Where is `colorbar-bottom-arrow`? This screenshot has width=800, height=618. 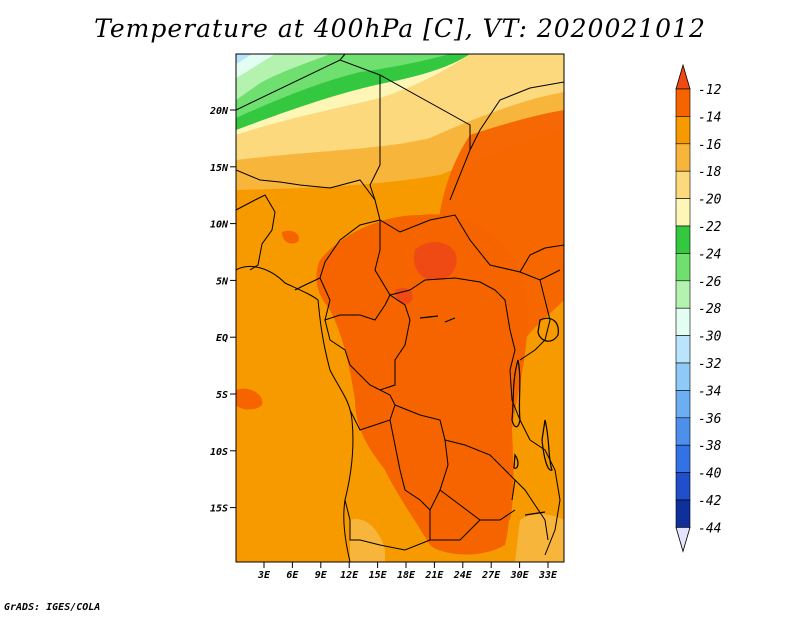
colorbar-bottom-arrow is located at coordinates (683, 540).